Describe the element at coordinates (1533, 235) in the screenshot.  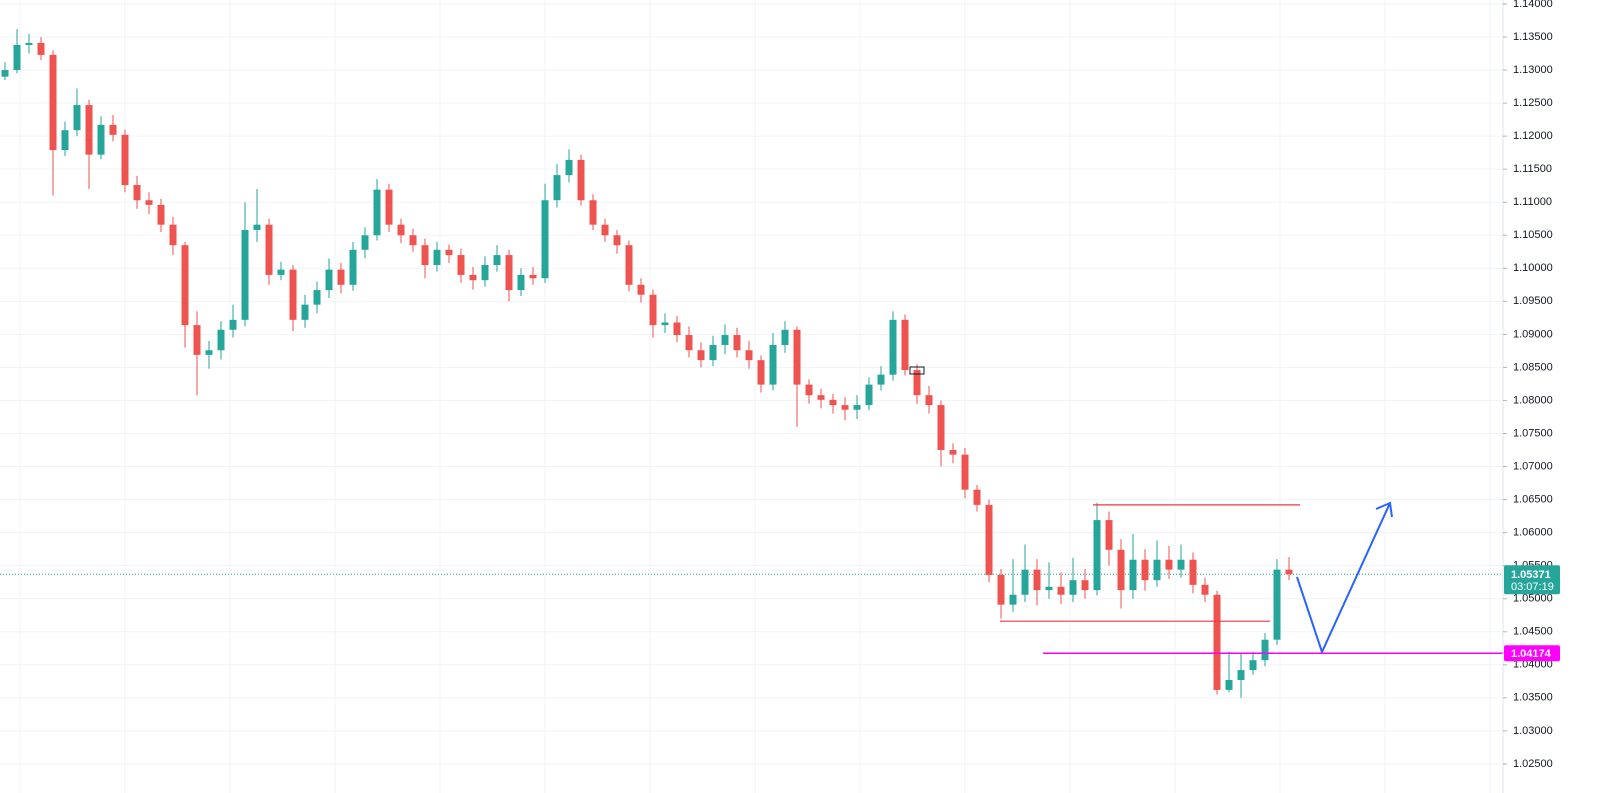
I see `y-tick-label: 1.10500` at that location.